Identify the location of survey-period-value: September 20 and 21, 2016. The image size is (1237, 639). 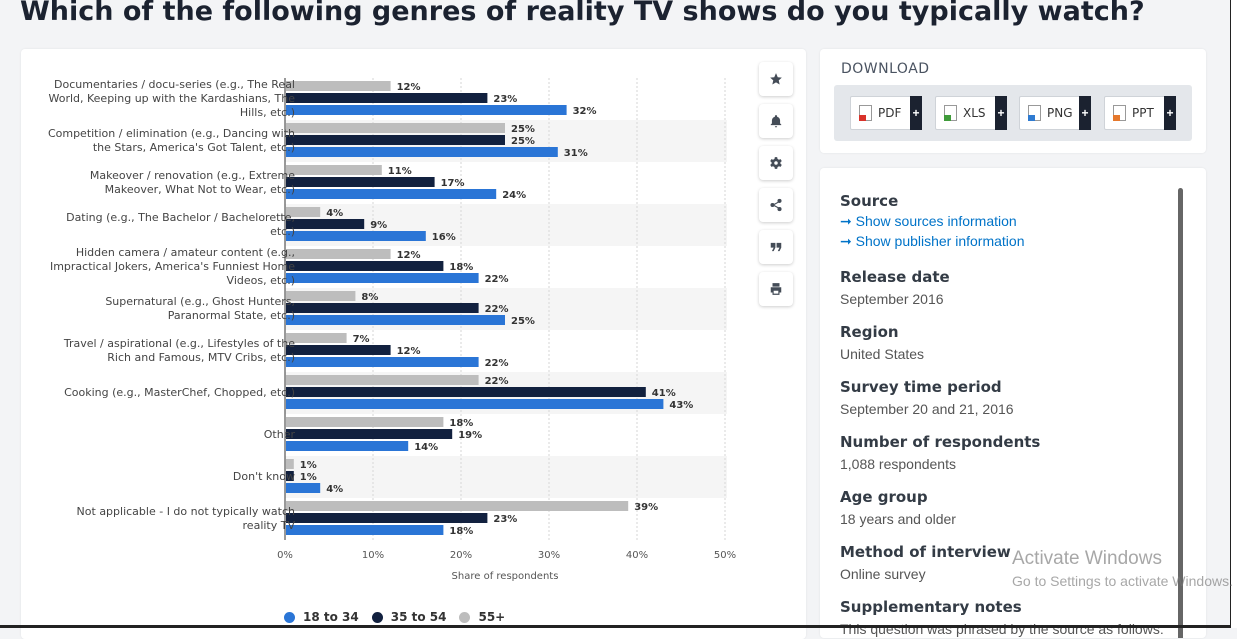
(927, 409).